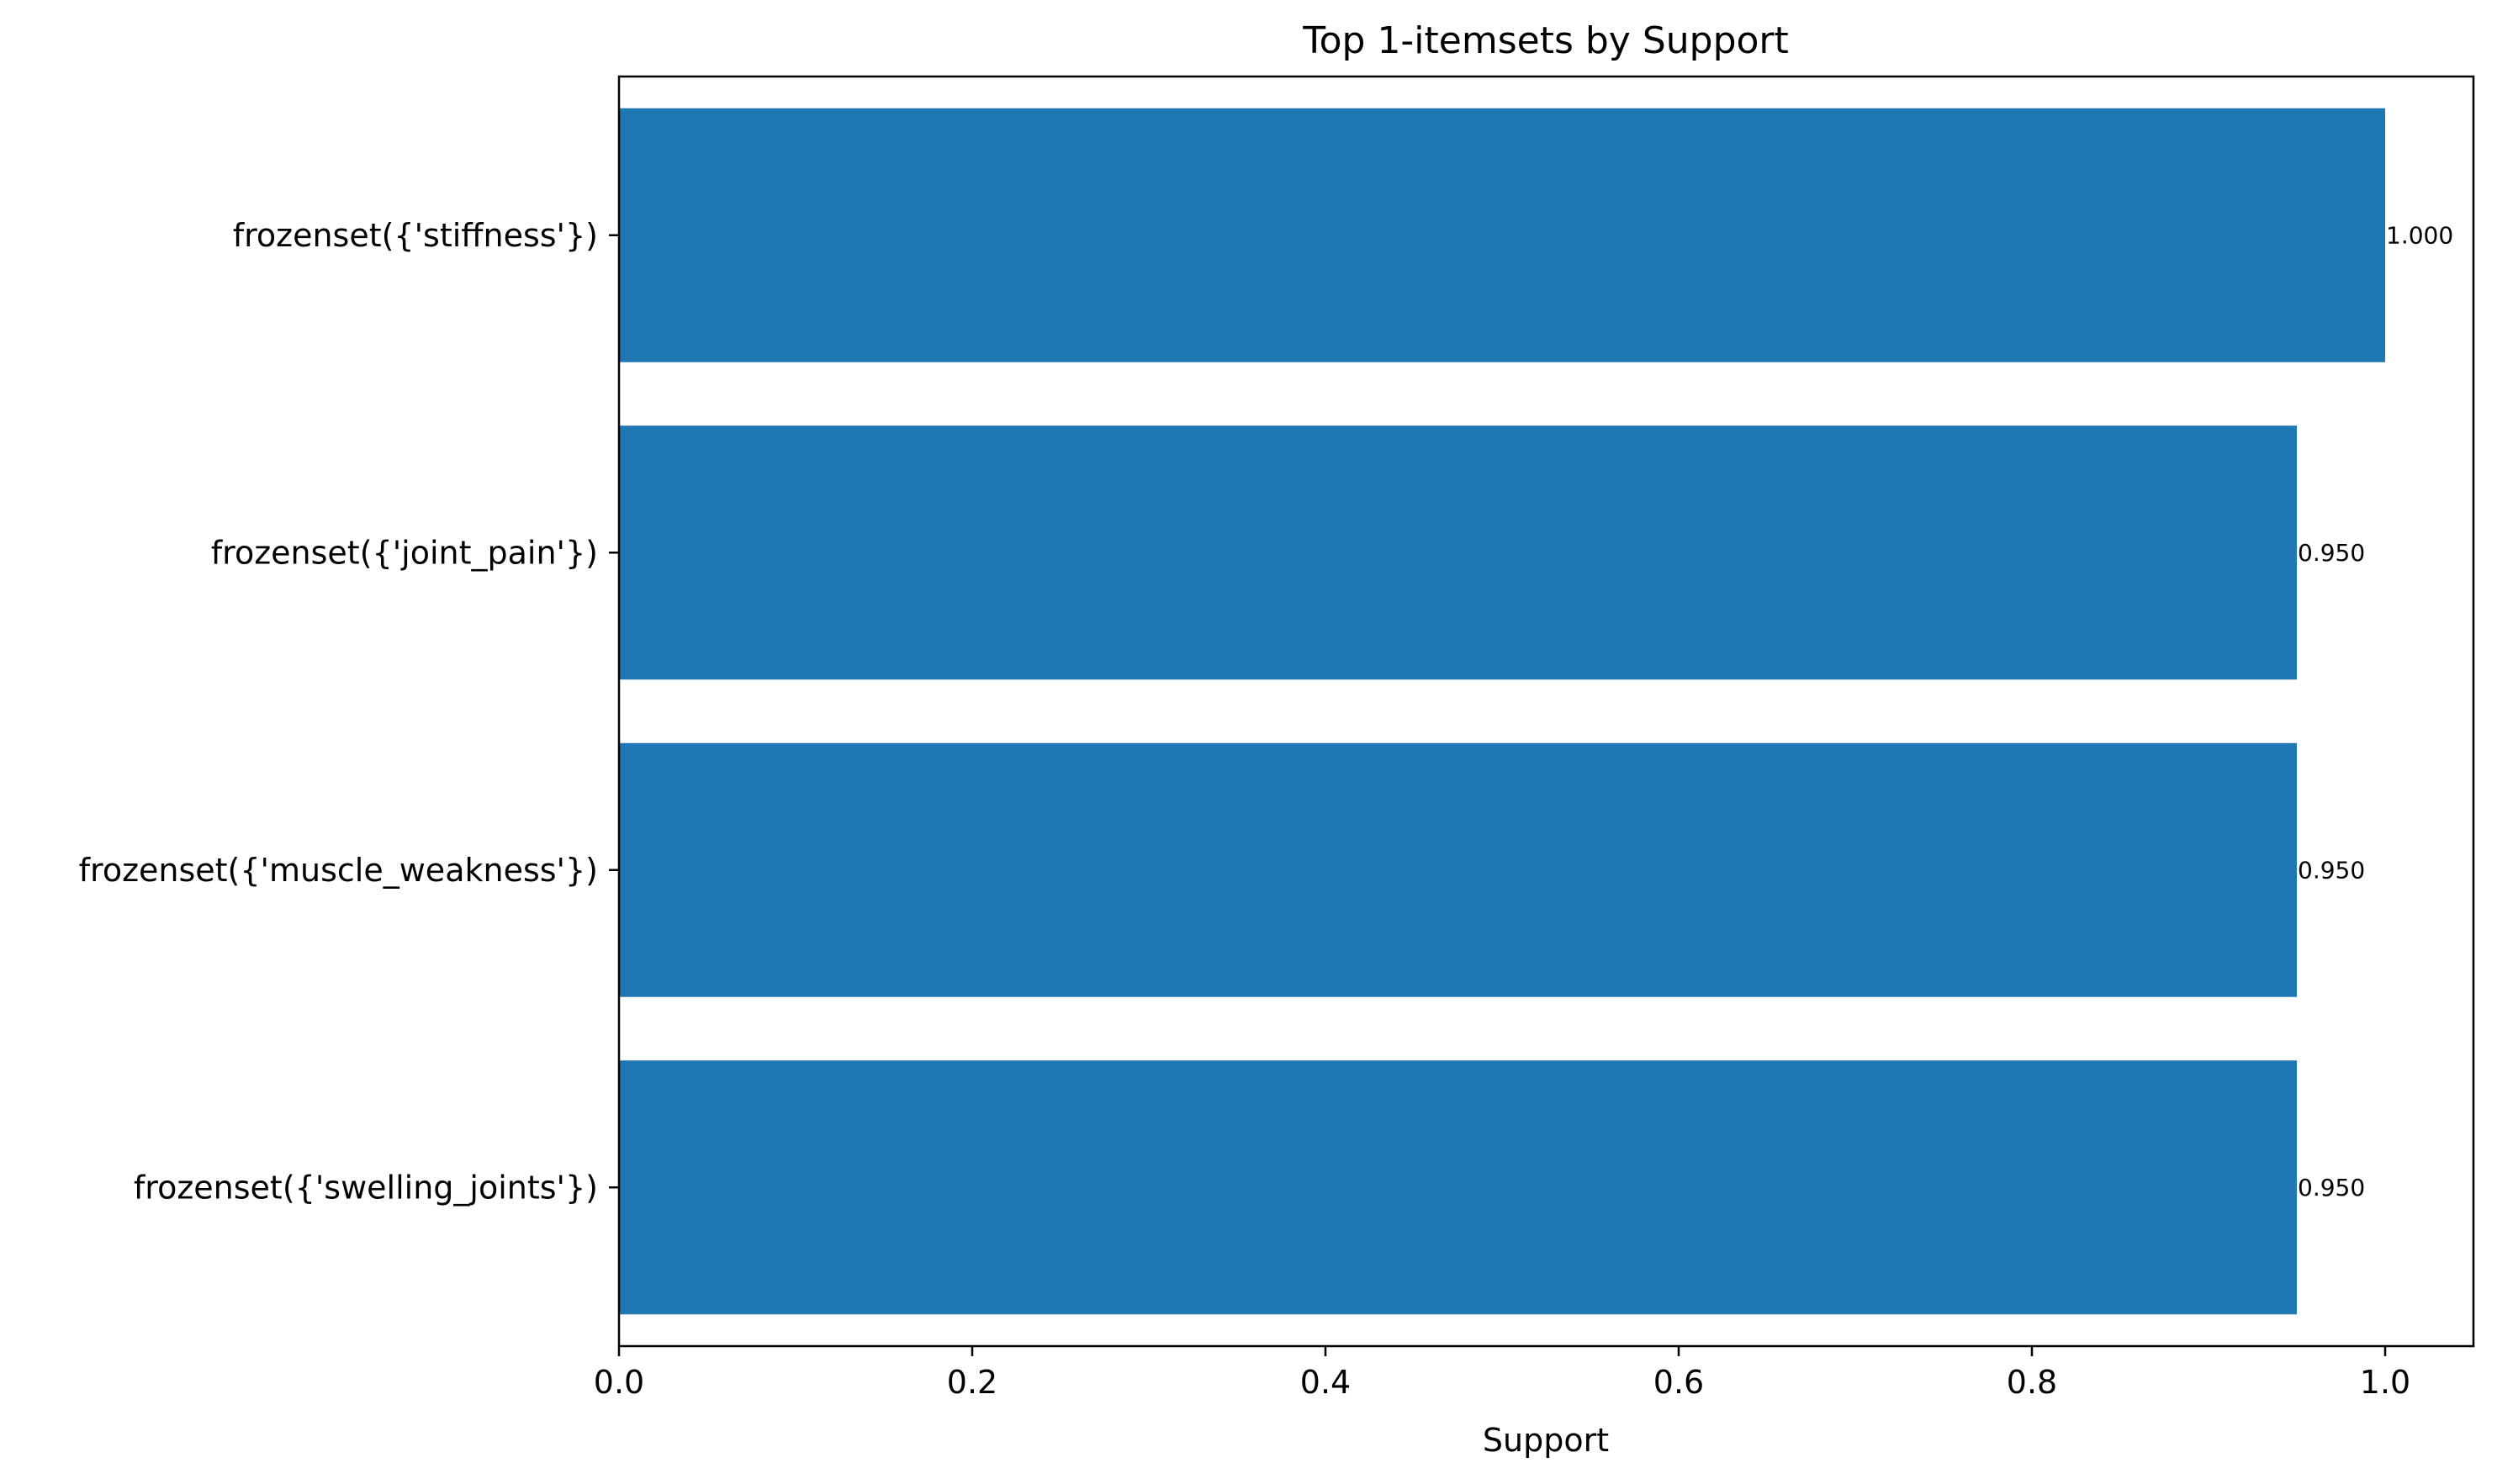 The image size is (2497, 1484). Describe the element at coordinates (416, 235) in the screenshot. I see `y-tick-label: frozenset({'stiffness'})` at that location.